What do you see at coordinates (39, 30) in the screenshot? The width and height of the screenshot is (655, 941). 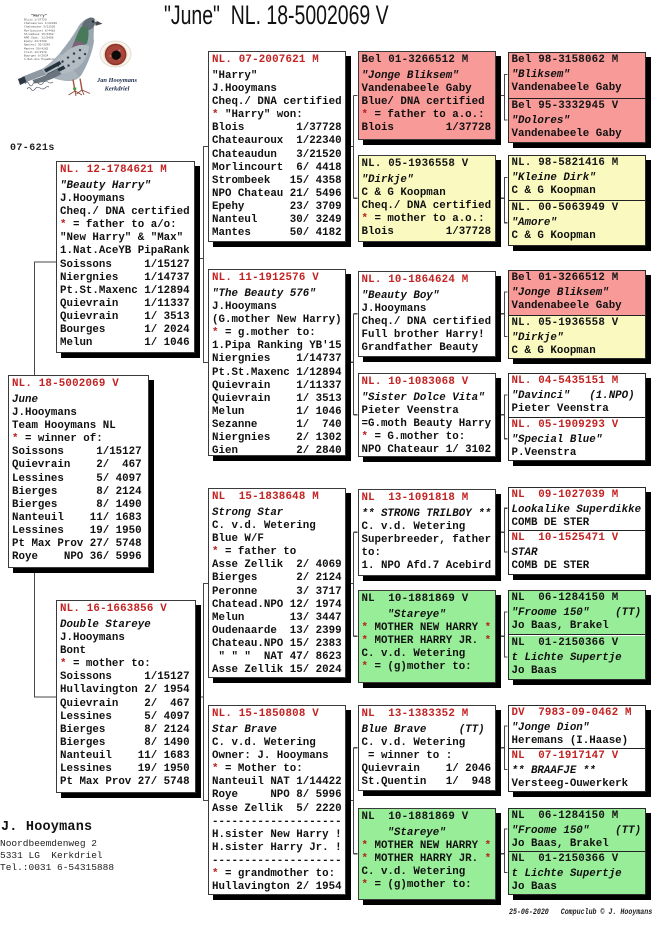 I see `svg-text: Morlincourt 6/4418` at bounding box center [39, 30].